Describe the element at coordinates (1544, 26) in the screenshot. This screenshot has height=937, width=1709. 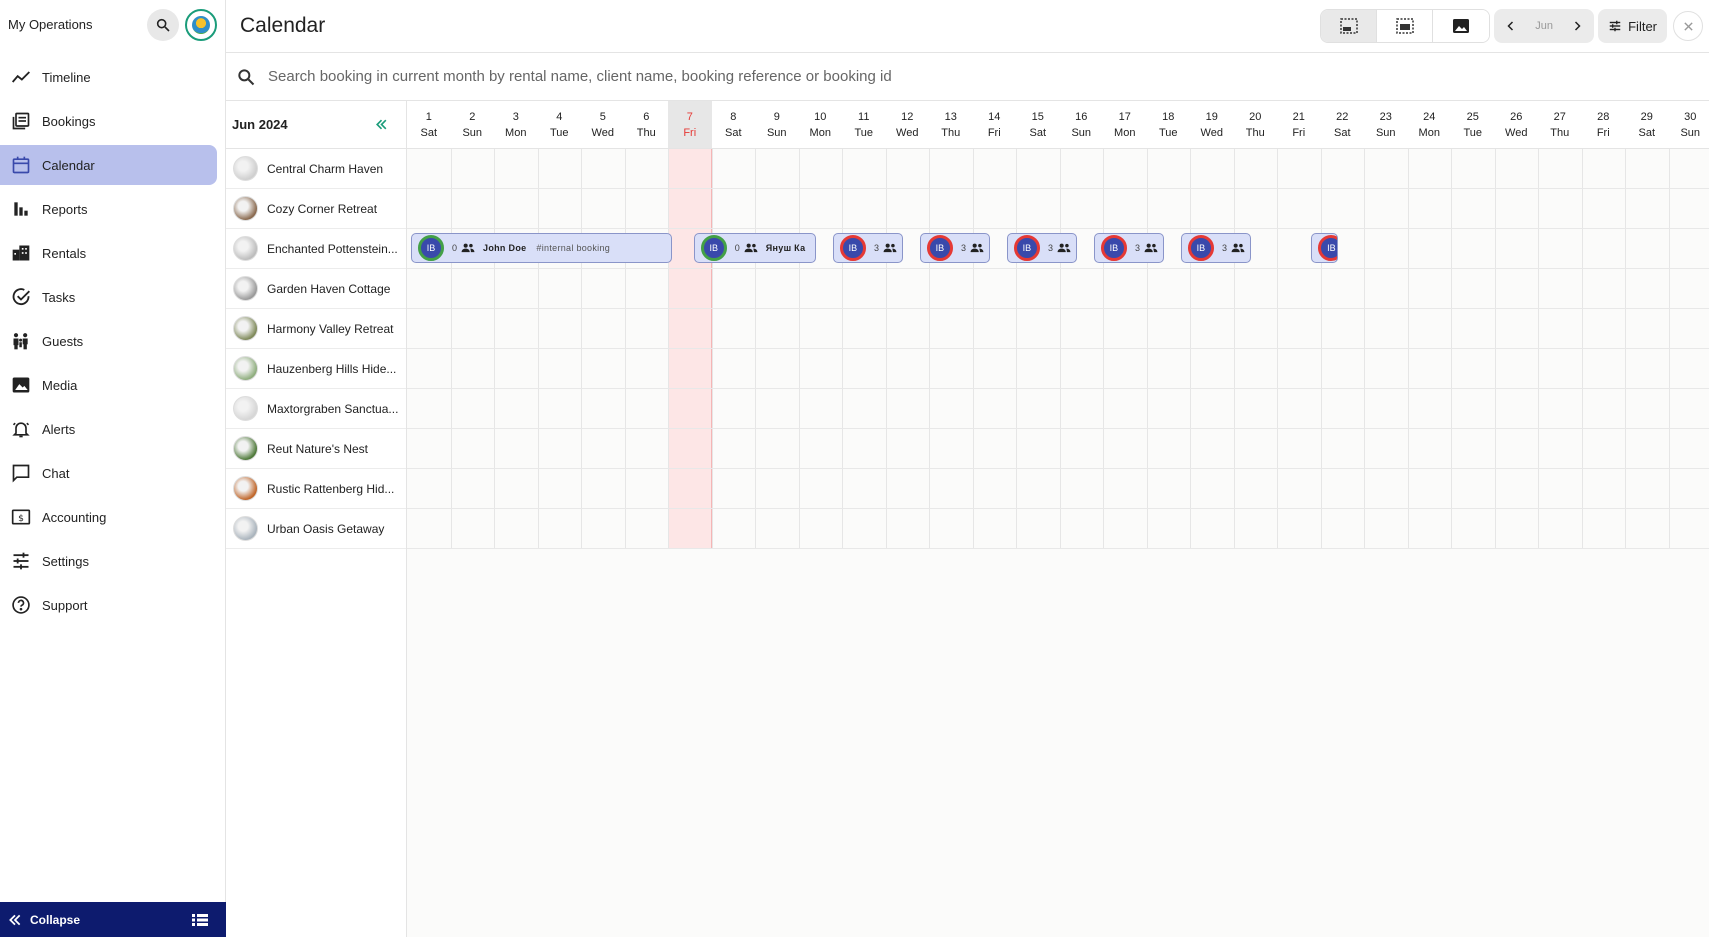
I see `current-month-label: Jun` at that location.